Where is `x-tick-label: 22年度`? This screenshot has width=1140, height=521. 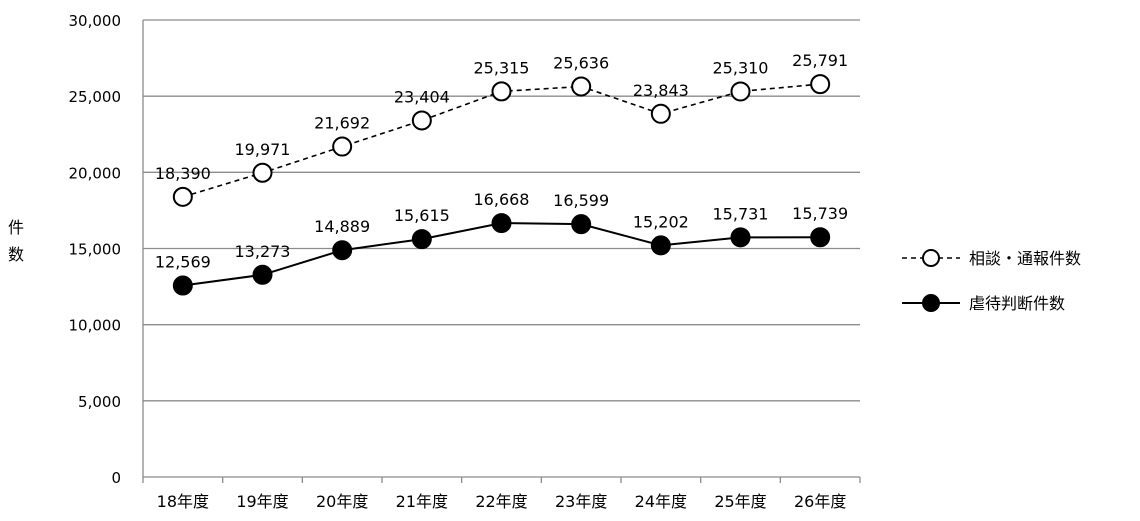 x-tick-label: 22年度 is located at coordinates (501, 501).